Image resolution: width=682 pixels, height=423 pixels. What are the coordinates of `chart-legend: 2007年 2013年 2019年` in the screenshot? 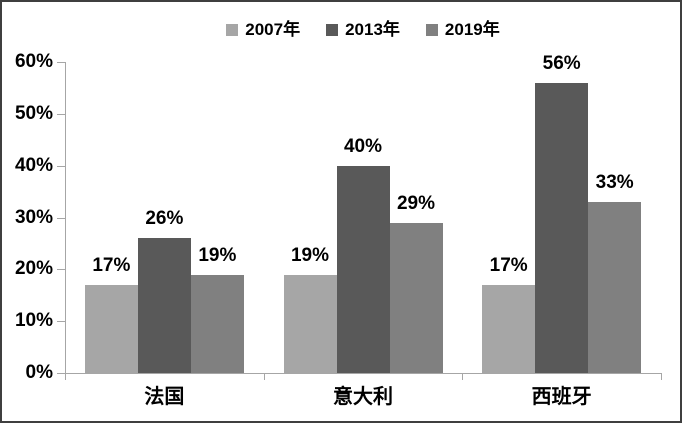 It's located at (363, 30).